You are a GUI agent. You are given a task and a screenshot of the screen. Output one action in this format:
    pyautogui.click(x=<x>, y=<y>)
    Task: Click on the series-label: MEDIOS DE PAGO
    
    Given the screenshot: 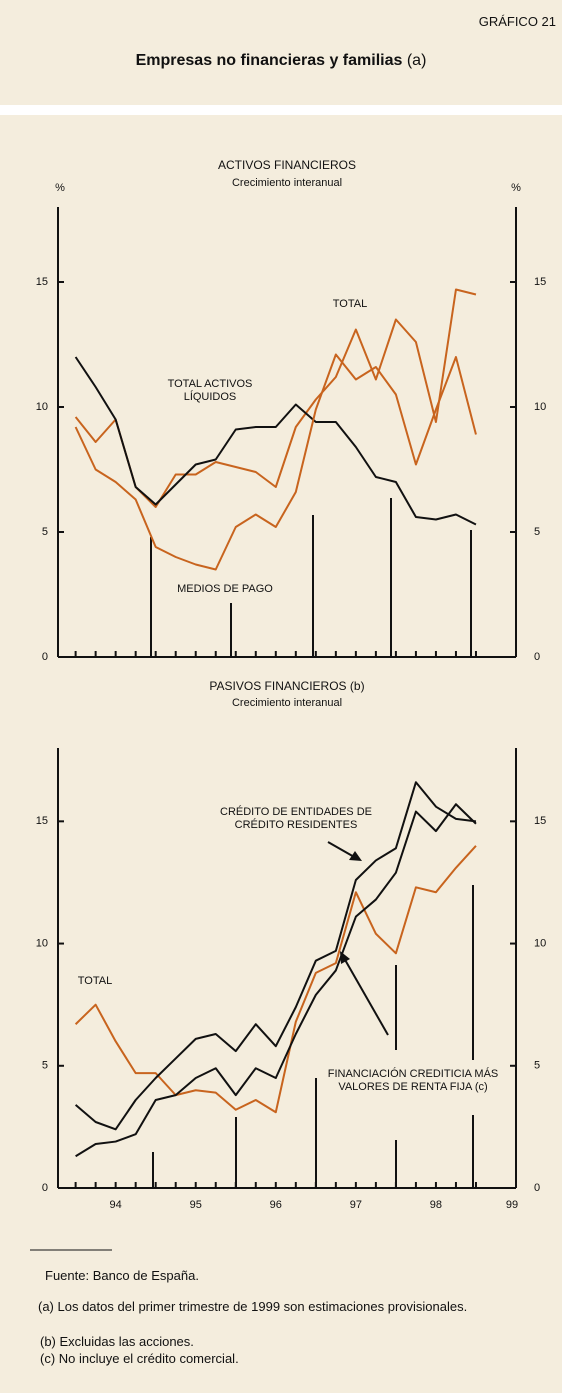 What is the action you would take?
    pyautogui.click(x=225, y=589)
    